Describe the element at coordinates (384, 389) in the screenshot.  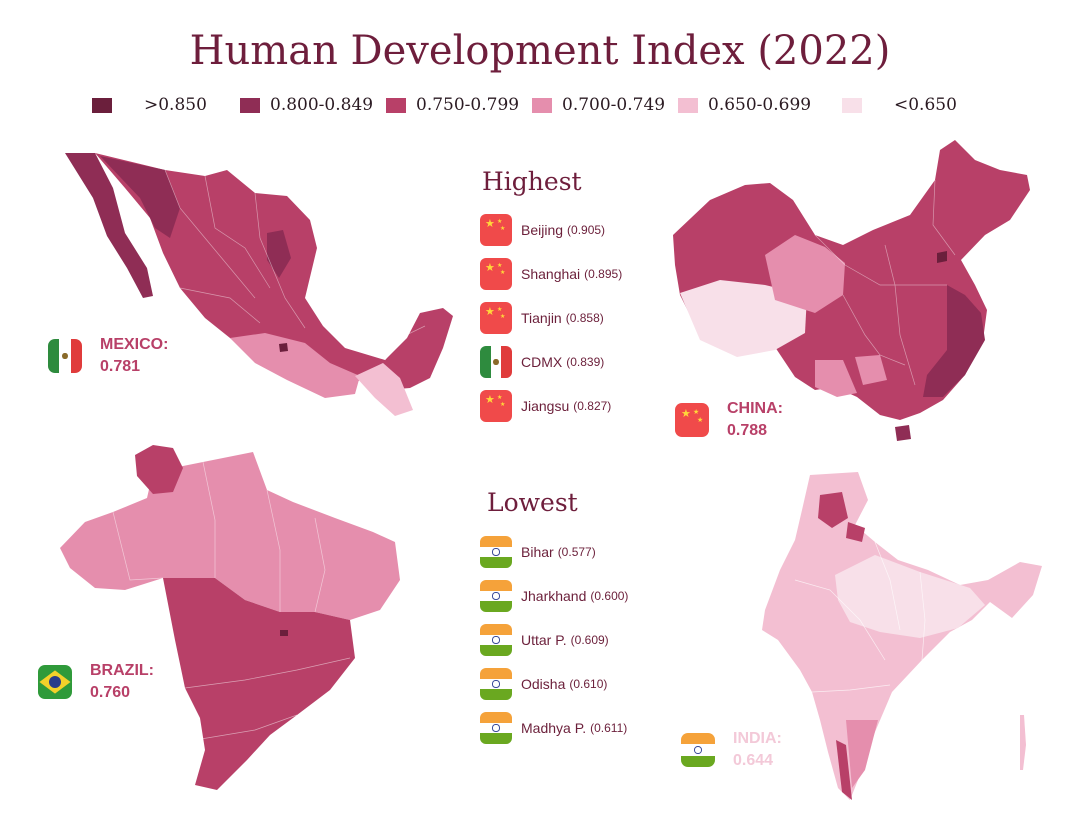
I see `mexico-southeast-pale` at that location.